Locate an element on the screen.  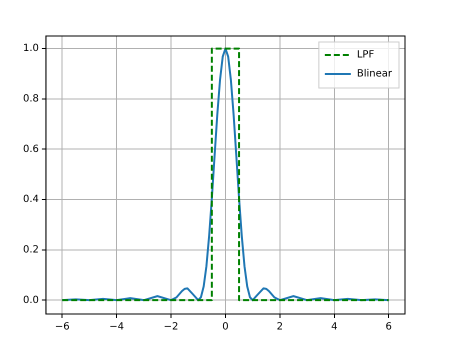
x-tick-label: 2 is located at coordinates (280, 327).